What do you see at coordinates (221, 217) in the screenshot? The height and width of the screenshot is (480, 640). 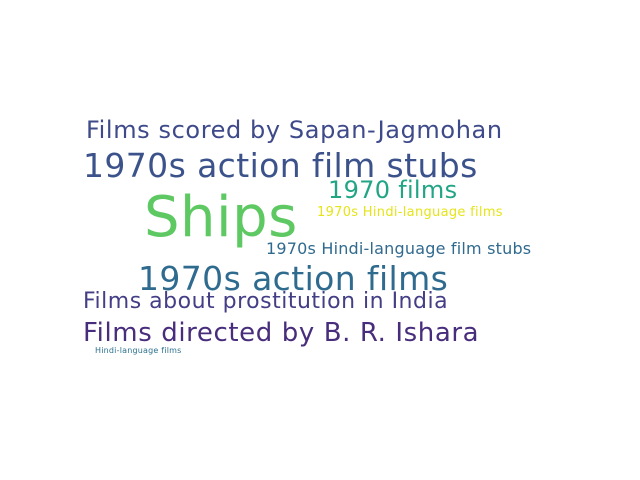 I see `word-ships: Ships` at bounding box center [221, 217].